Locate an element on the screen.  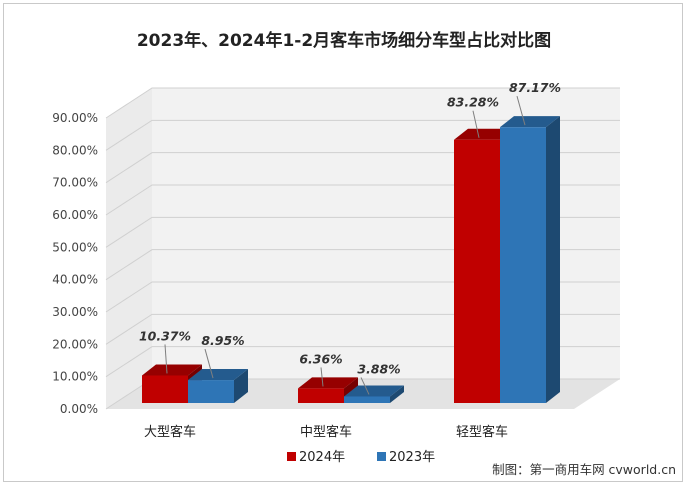
legend-label: 2023年 is located at coordinates (412, 457).